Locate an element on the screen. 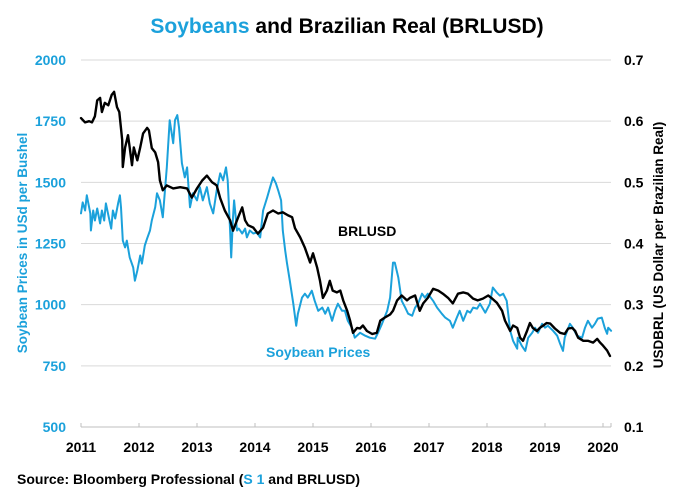 The image size is (684, 496). x-tick-label: 2020 is located at coordinates (602, 447).